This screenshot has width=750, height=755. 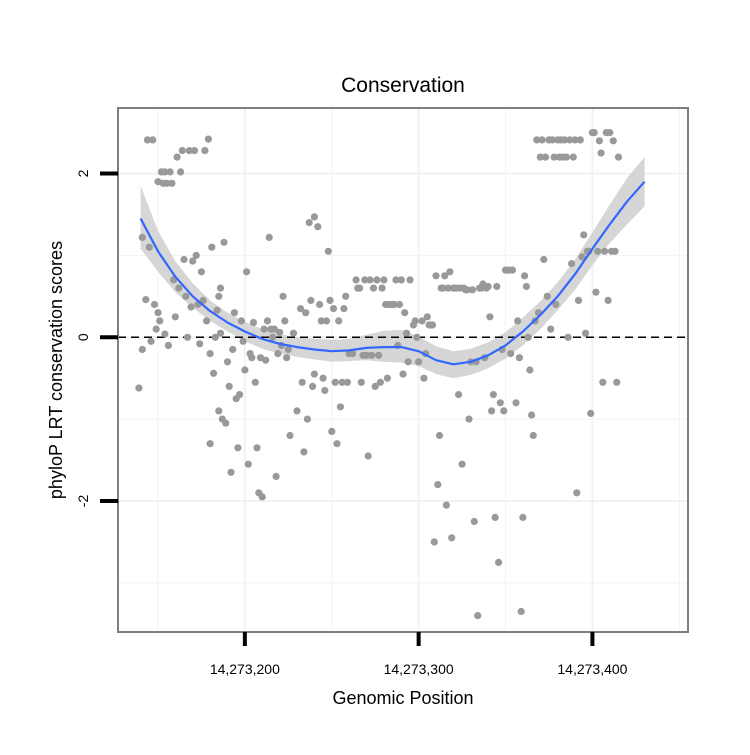 I want to click on y-tick-label: 0, so click(x=83, y=337).